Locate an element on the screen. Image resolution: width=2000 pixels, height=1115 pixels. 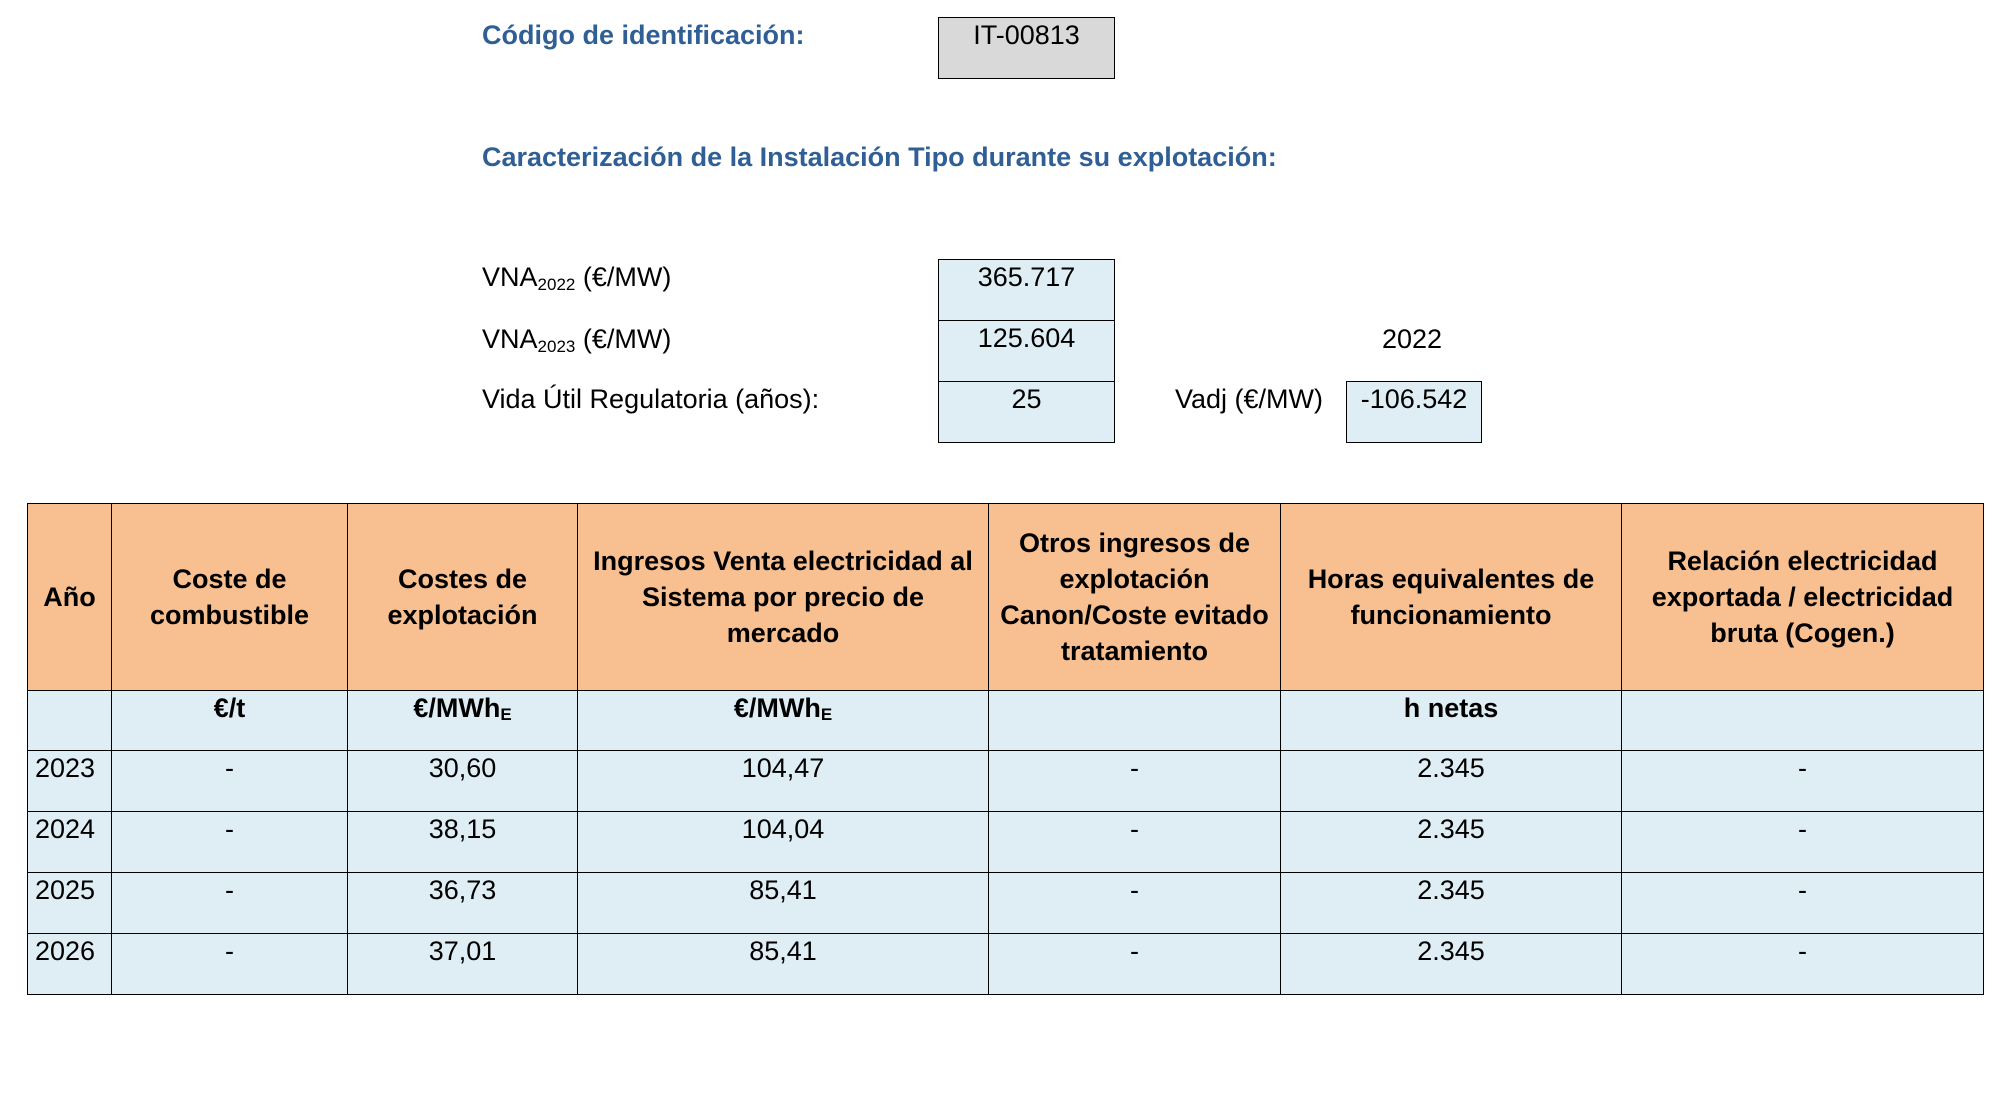
table-row: 2024 - 38,15 104,04 - 2.345 - is located at coordinates (1005, 842).